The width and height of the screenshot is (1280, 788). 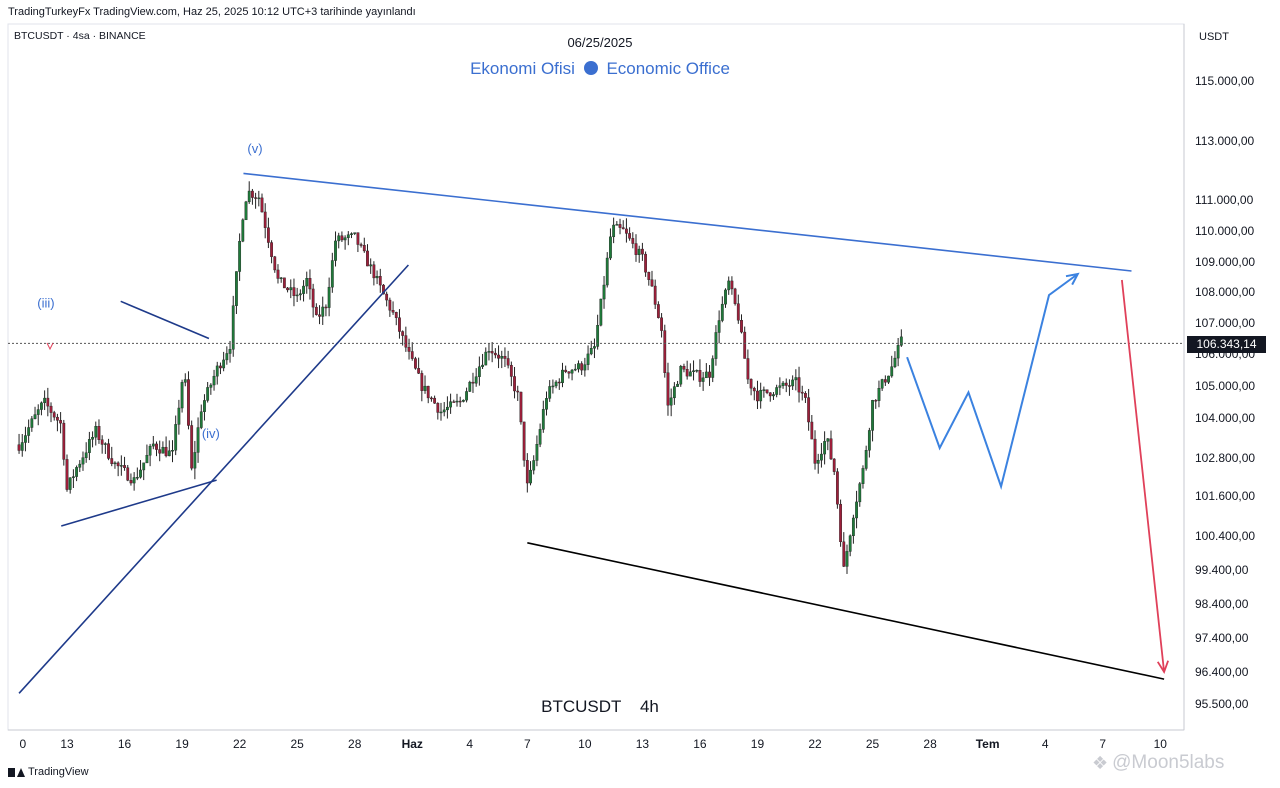 What do you see at coordinates (1222, 604) in the screenshot?
I see `y-tick-label: 98.400,00` at bounding box center [1222, 604].